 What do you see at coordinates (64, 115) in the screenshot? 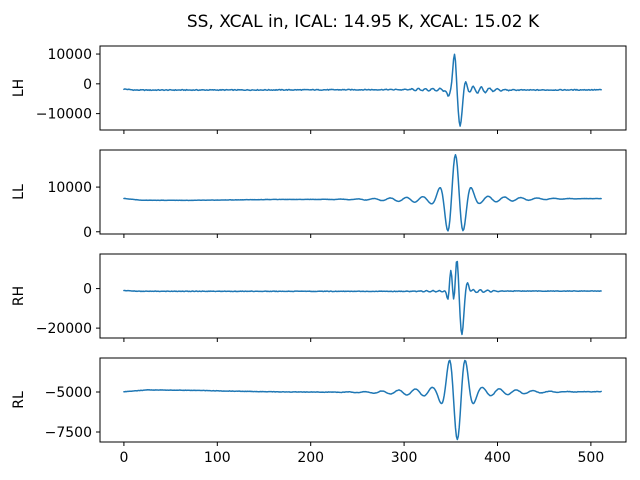
I see `y-tick-label: −10000` at bounding box center [64, 115].